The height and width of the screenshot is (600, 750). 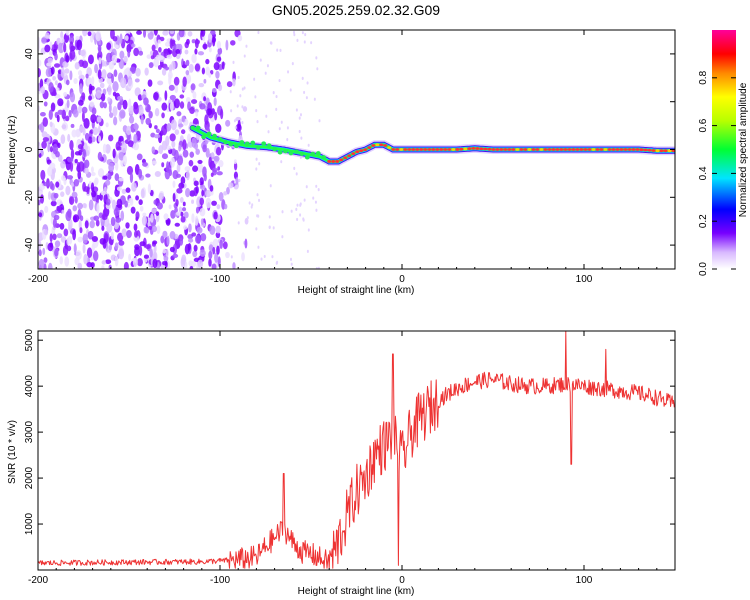 What do you see at coordinates (703, 269) in the screenshot?
I see `colorbar-tick-label: 0.0` at bounding box center [703, 269].